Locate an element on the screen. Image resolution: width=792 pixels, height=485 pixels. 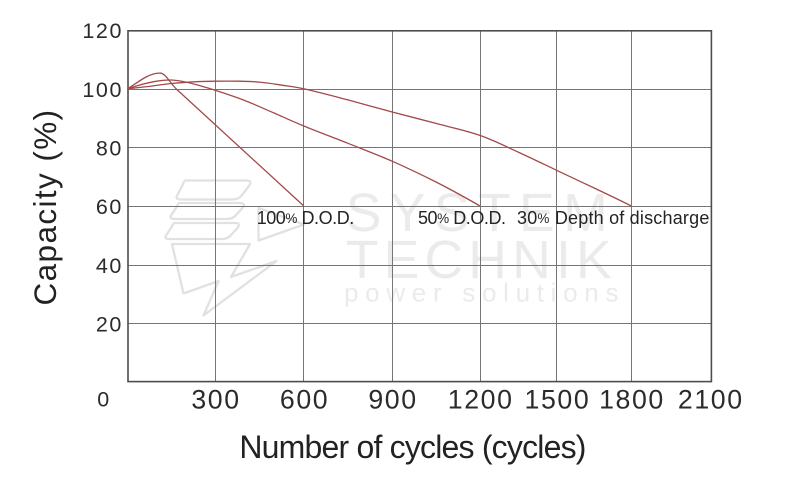
svg-text: 50%​ D.O.D. is located at coordinates (462, 218).